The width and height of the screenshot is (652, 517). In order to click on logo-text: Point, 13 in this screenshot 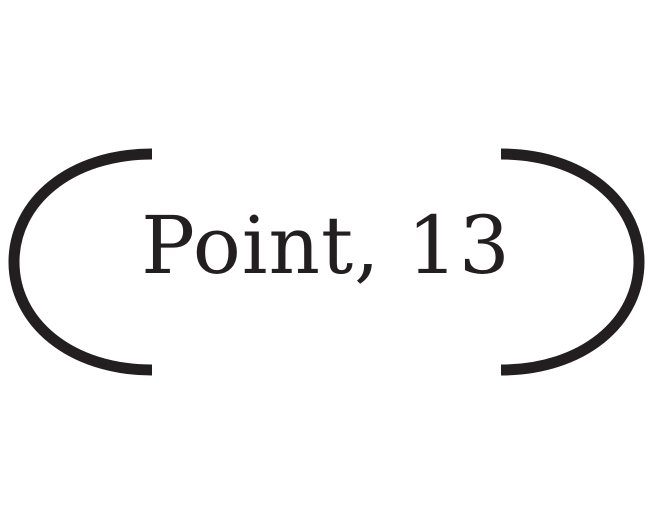, I will do `click(326, 245)`.